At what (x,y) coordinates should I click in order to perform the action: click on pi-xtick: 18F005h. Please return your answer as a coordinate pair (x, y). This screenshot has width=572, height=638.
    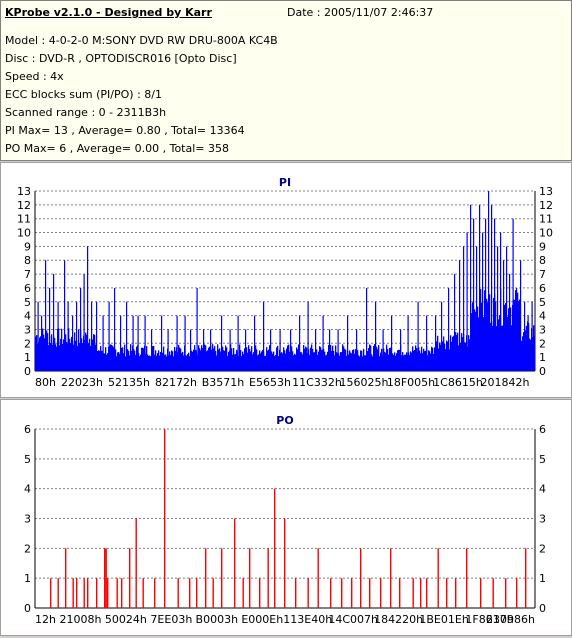
    Looking at the image, I should click on (411, 382).